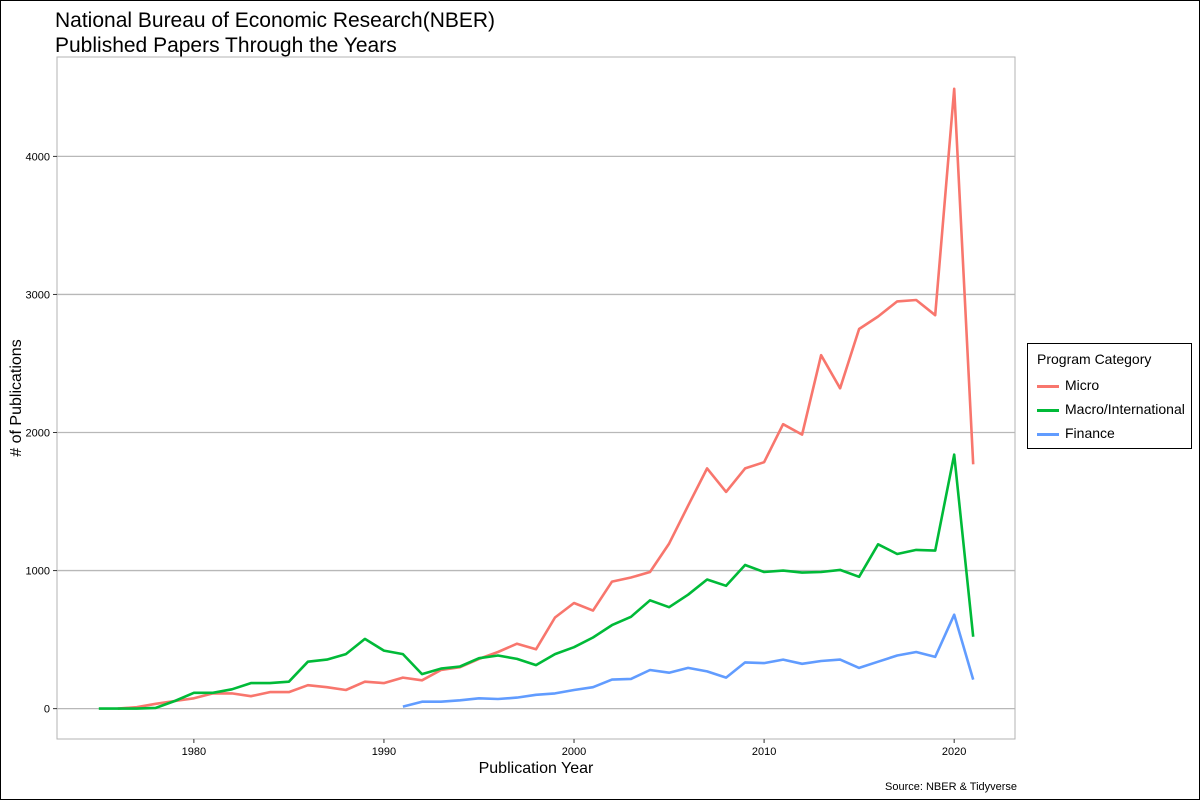  What do you see at coordinates (226, 45) in the screenshot?
I see `chart-subtitle: Published Papers Through the Years` at bounding box center [226, 45].